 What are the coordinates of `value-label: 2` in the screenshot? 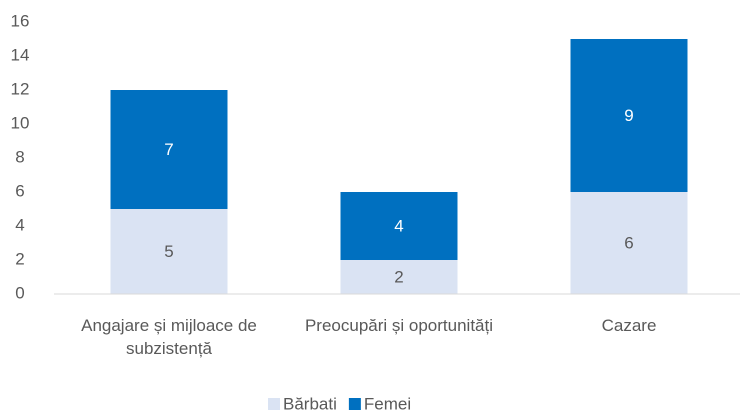 It's located at (398, 276).